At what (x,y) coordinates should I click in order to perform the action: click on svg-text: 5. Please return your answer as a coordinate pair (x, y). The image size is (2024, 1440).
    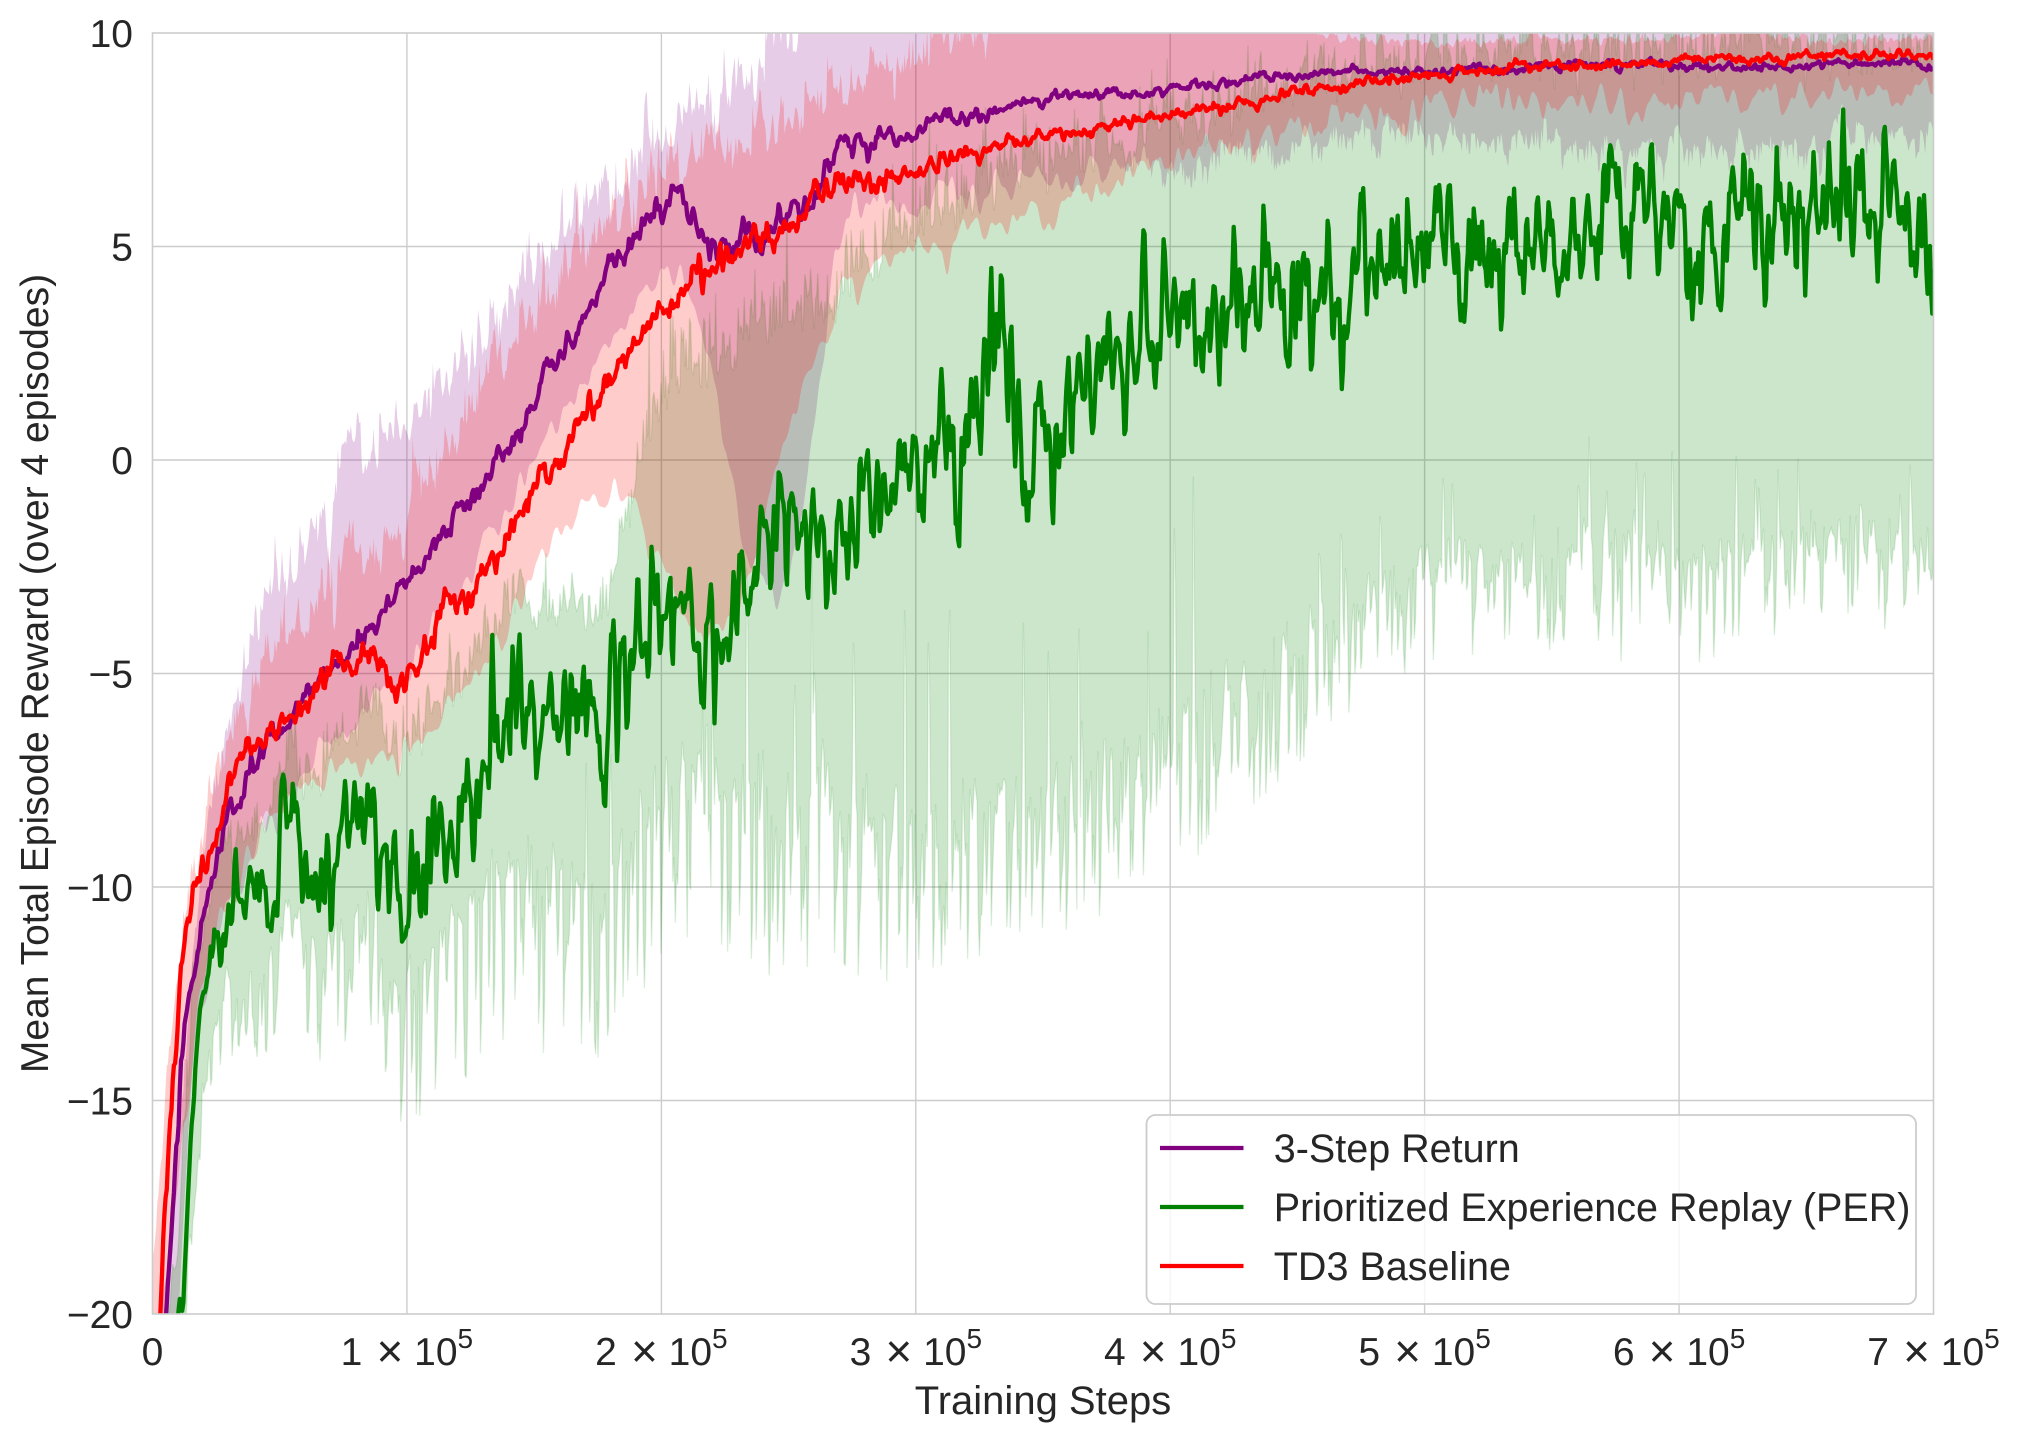
    Looking at the image, I should click on (122, 248).